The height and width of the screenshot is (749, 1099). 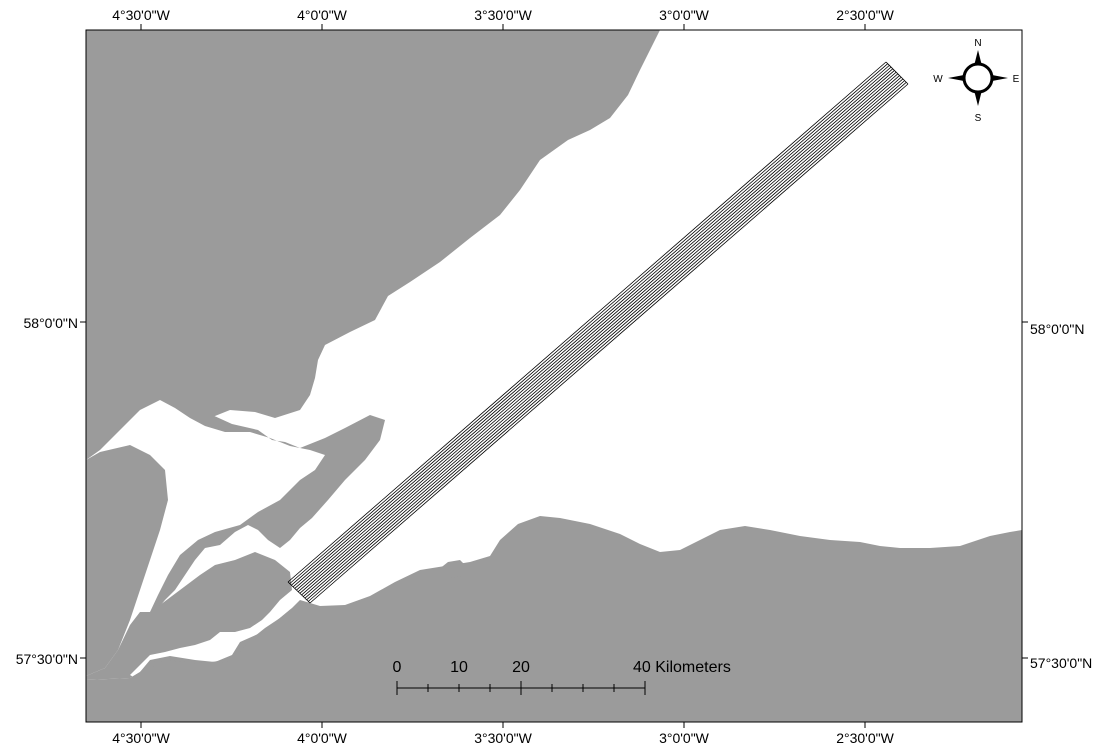 I want to click on land-south-peninsula, so click(x=193, y=616).